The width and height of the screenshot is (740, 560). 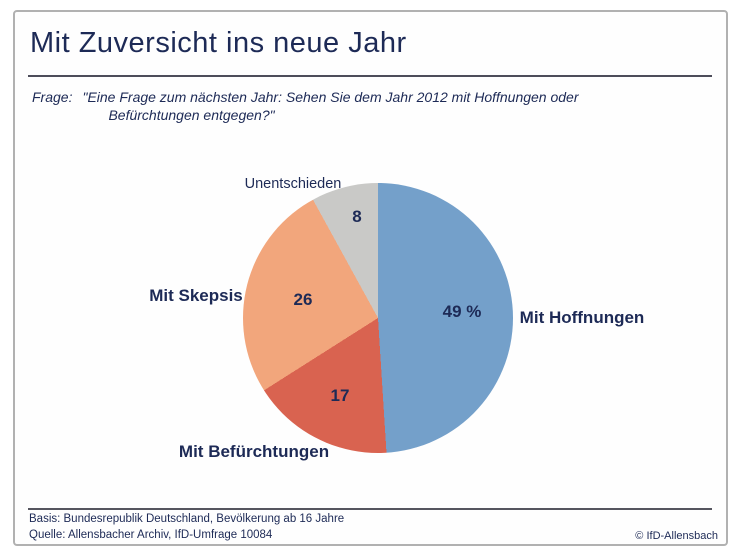 What do you see at coordinates (52, 97) in the screenshot?
I see `question-prefix: Frage:` at bounding box center [52, 97].